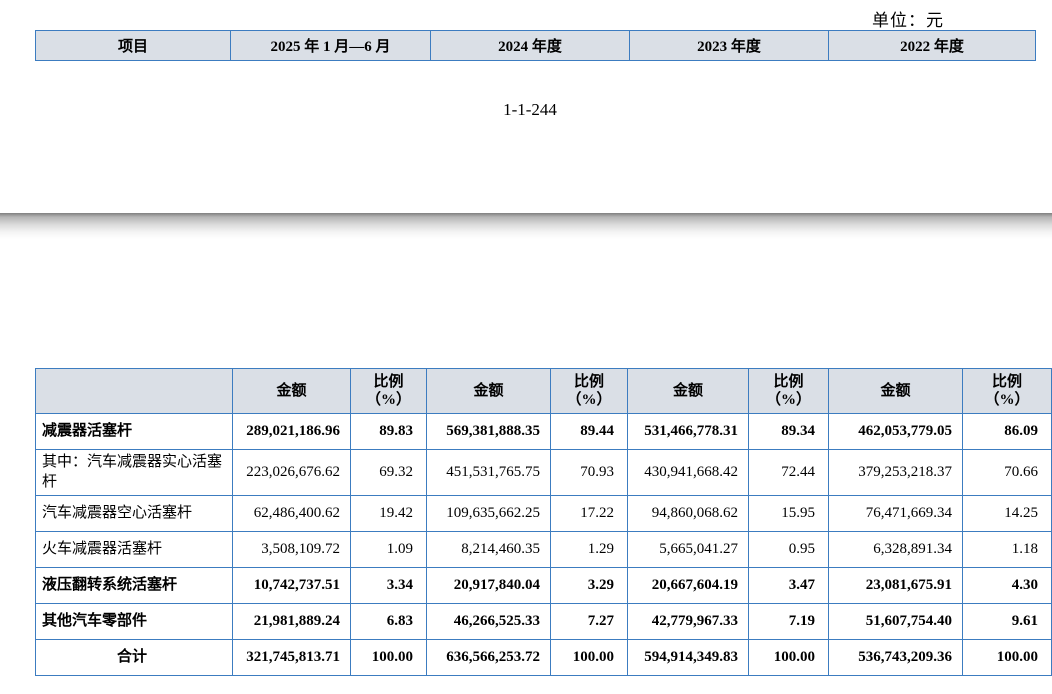 The width and height of the screenshot is (1052, 694). I want to click on header-cell-2025h1: 2025 年 1 月—6 月, so click(330, 45).